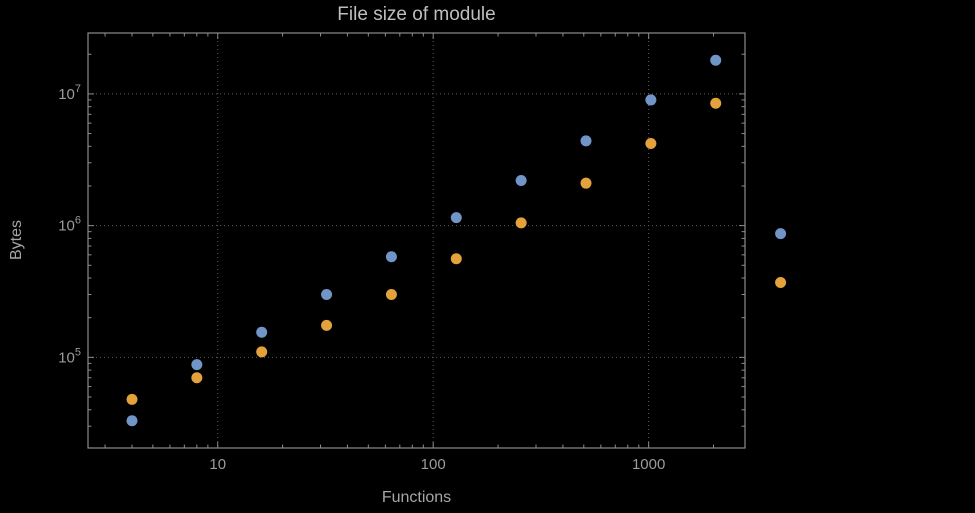 This screenshot has height=513, width=975. Describe the element at coordinates (433, 464) in the screenshot. I see `x-tick-label: 100` at that location.